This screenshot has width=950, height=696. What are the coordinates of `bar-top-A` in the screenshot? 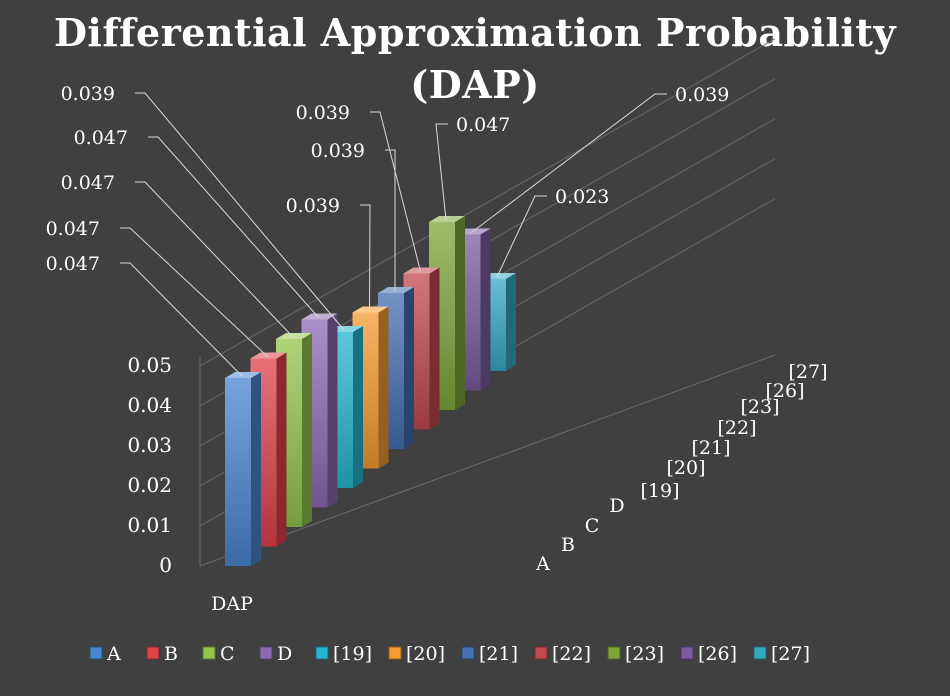 It's located at (243, 375).